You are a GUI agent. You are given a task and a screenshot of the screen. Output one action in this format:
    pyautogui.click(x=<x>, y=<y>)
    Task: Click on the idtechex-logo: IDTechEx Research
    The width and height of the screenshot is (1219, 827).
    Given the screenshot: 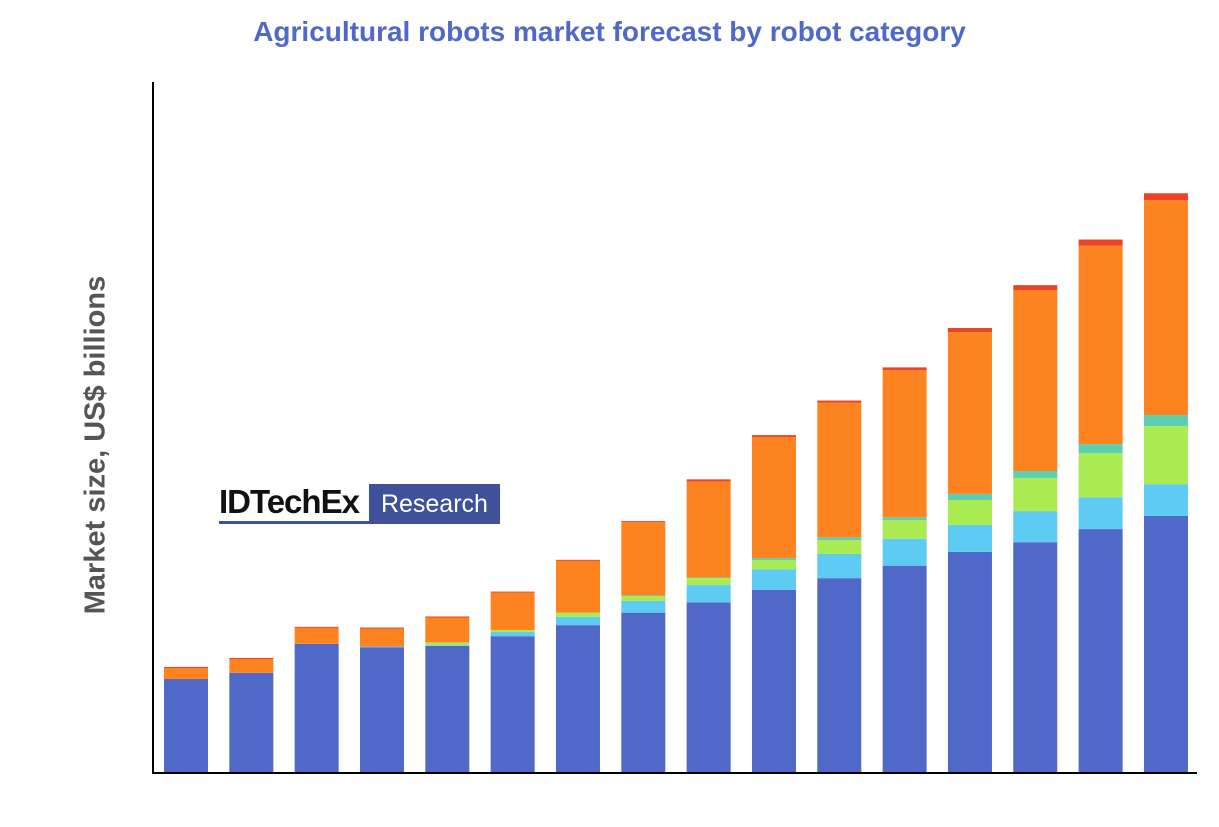 What is the action you would take?
    pyautogui.click(x=359, y=504)
    